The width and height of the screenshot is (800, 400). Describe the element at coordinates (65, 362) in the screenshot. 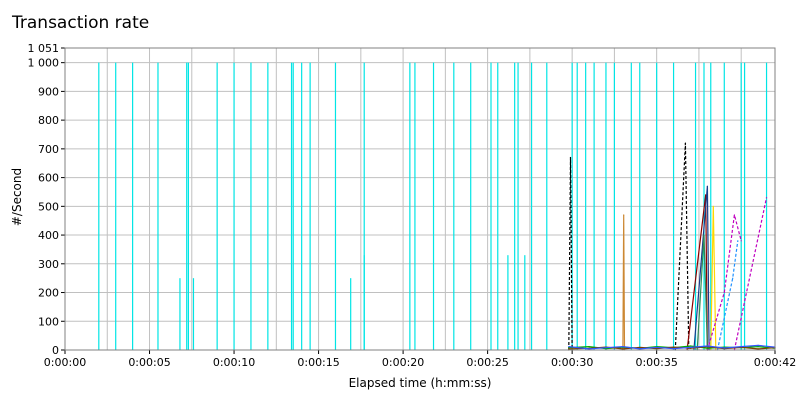

I see `x-tick-label: 0:00:00` at that location.